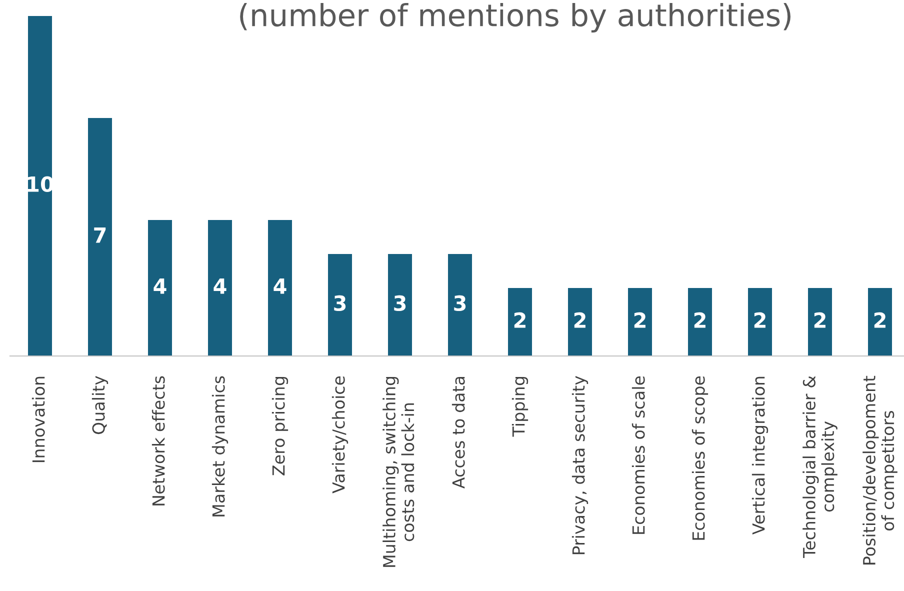 The height and width of the screenshot is (591, 904). I want to click on x-tick-label: Economies of scope, so click(700, 458).